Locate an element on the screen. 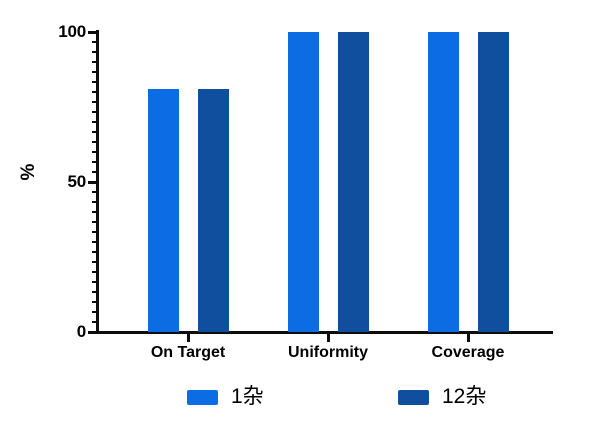 This screenshot has height=424, width=600. y-axis-line is located at coordinates (97, 181).